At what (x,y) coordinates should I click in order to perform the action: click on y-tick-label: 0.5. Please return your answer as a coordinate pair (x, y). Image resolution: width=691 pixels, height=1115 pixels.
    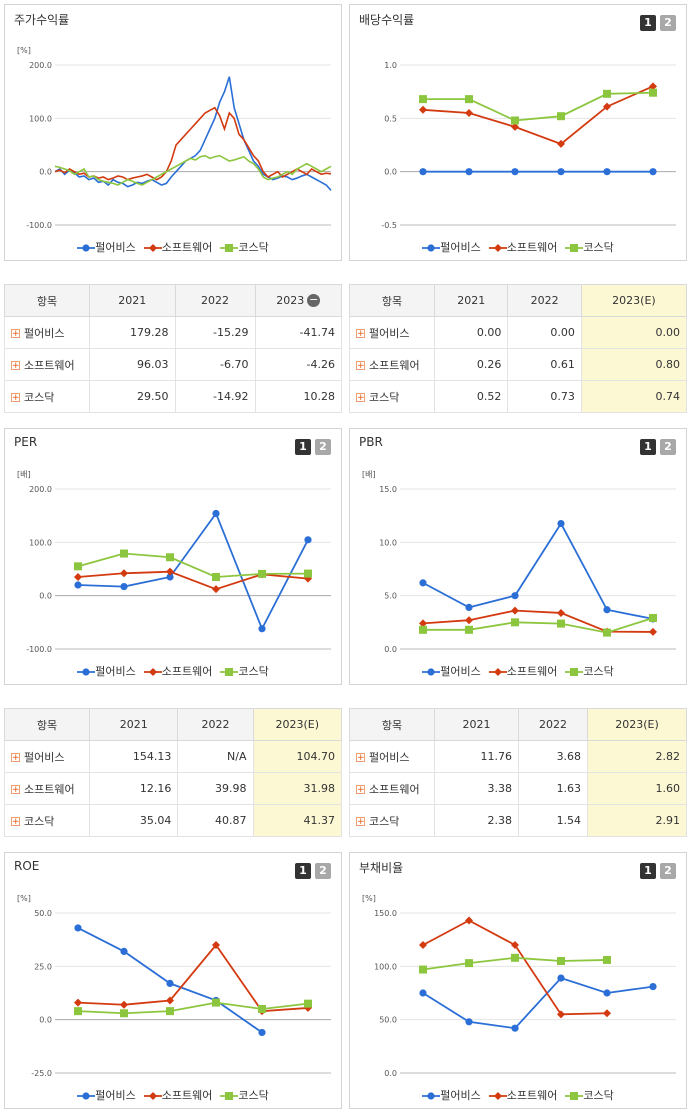
    Looking at the image, I should click on (390, 118).